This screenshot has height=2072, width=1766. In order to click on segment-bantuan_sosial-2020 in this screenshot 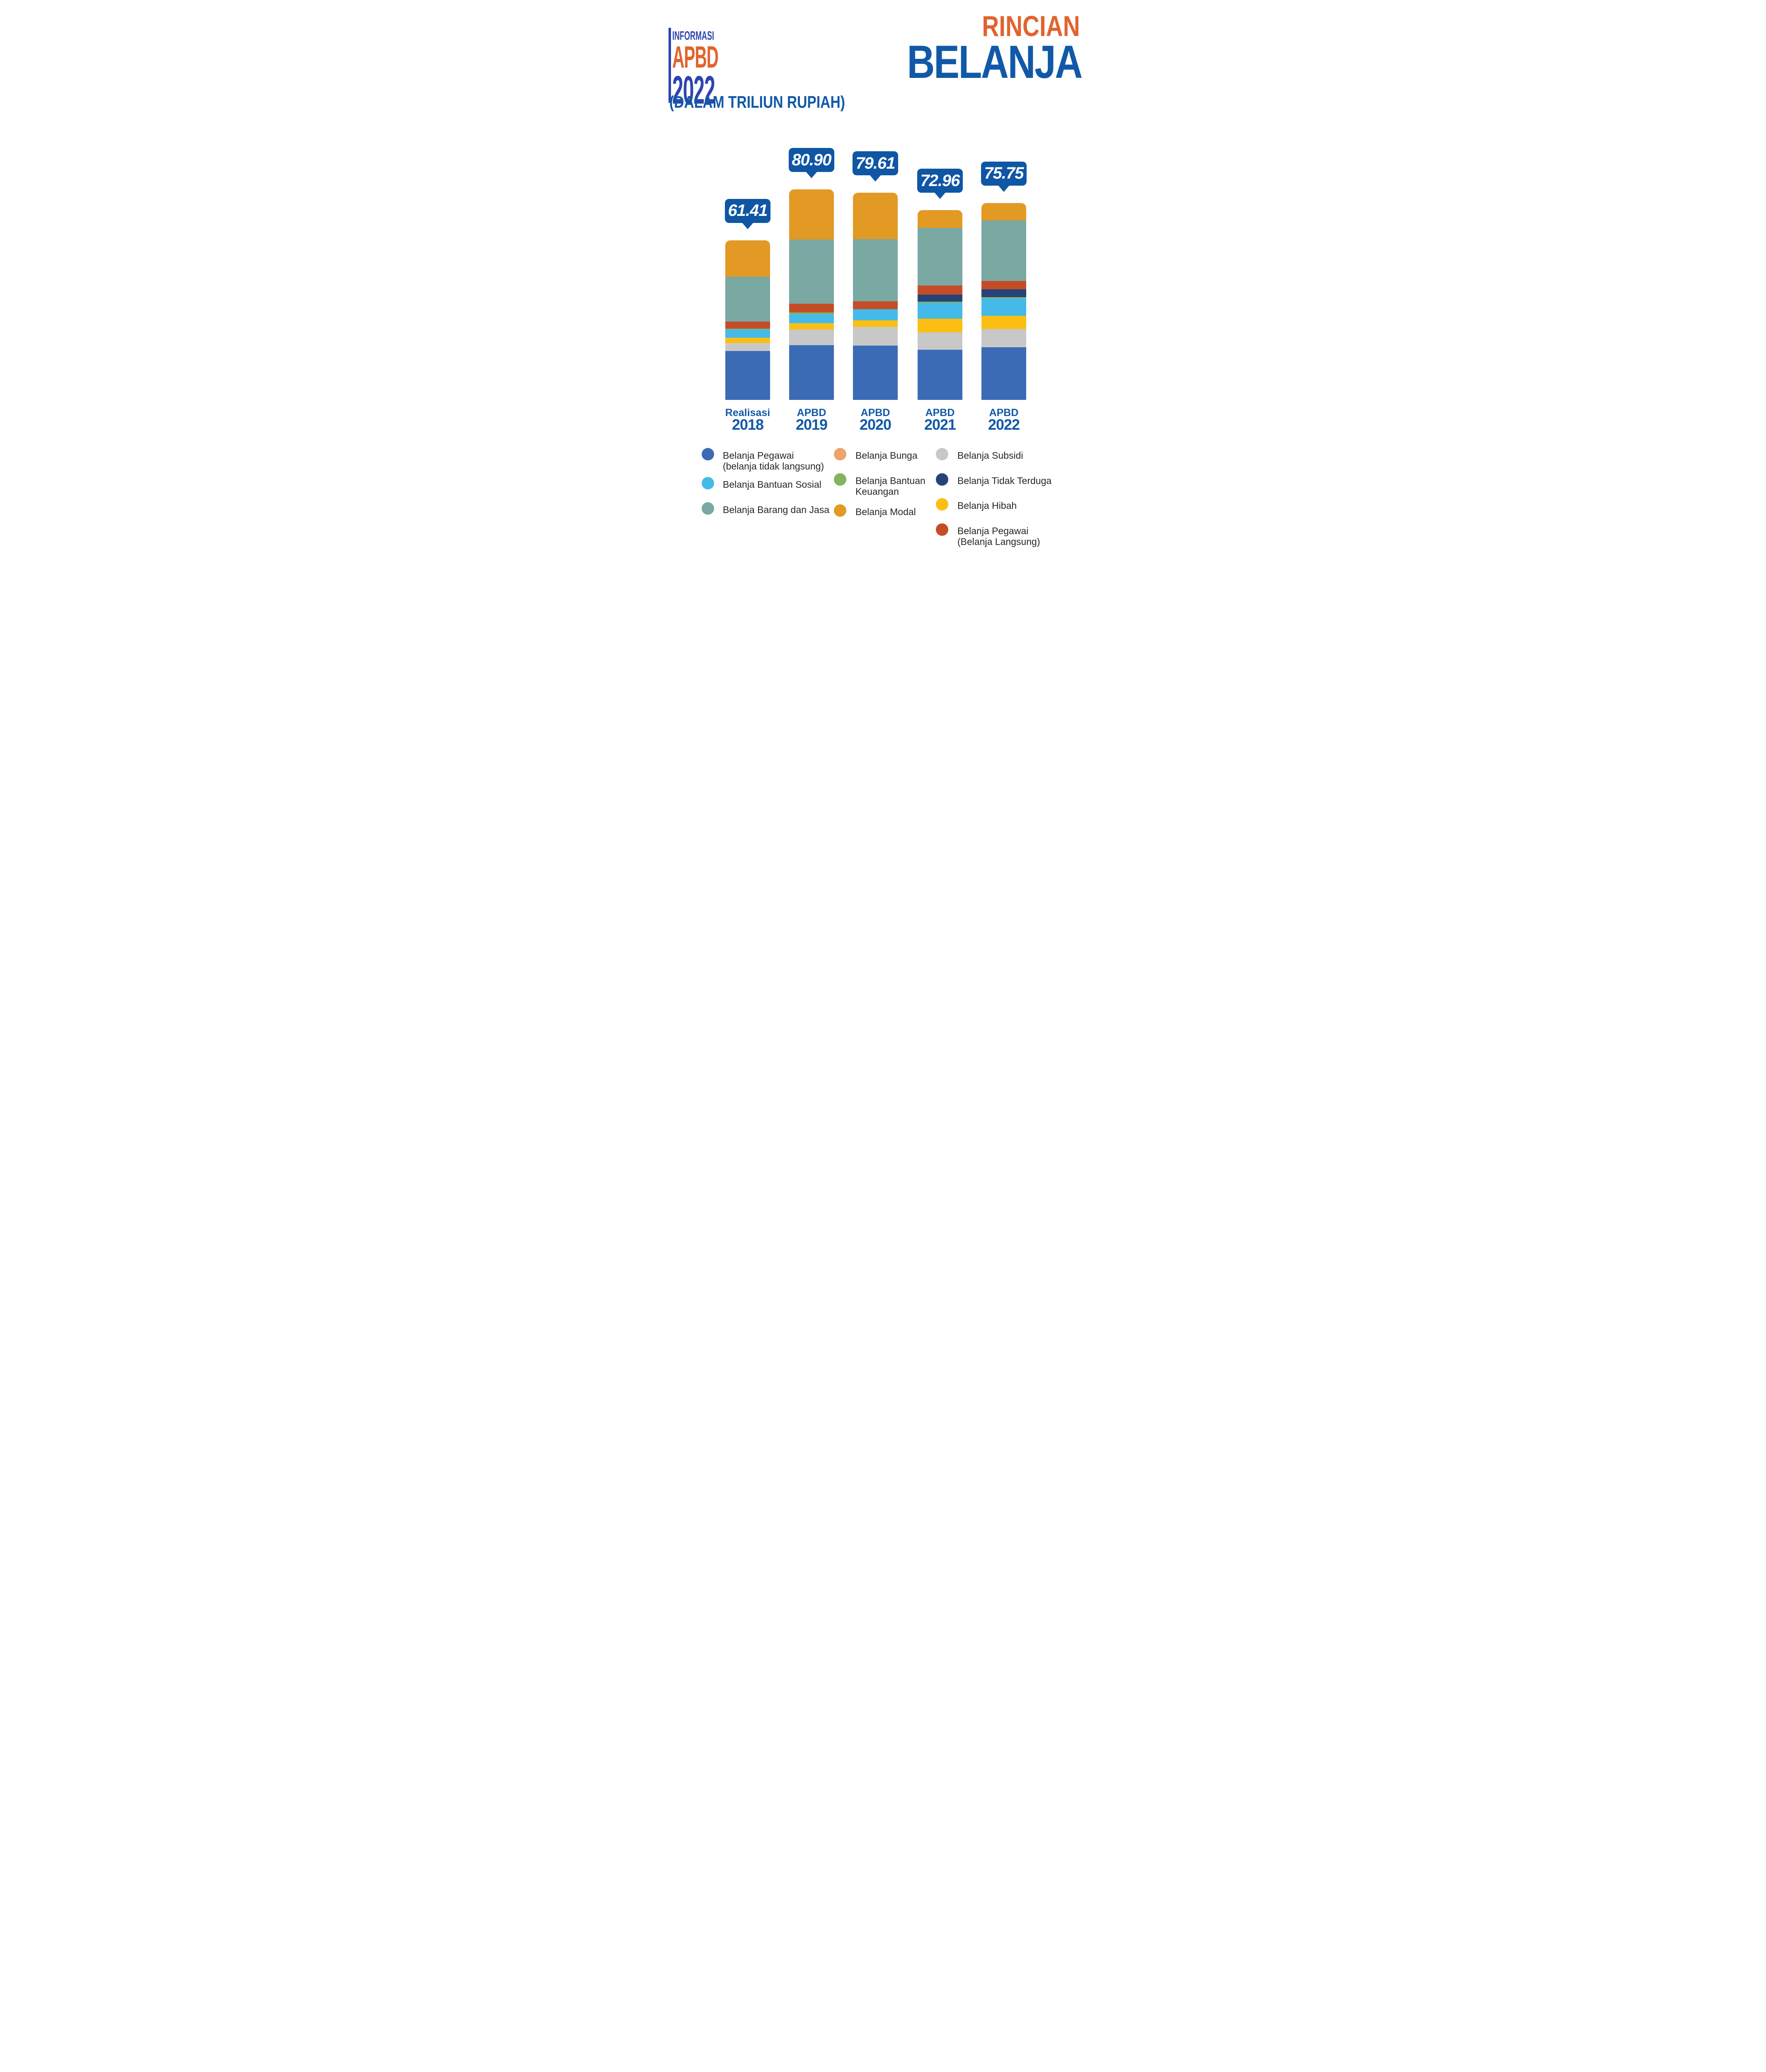, I will do `click(875, 314)`.